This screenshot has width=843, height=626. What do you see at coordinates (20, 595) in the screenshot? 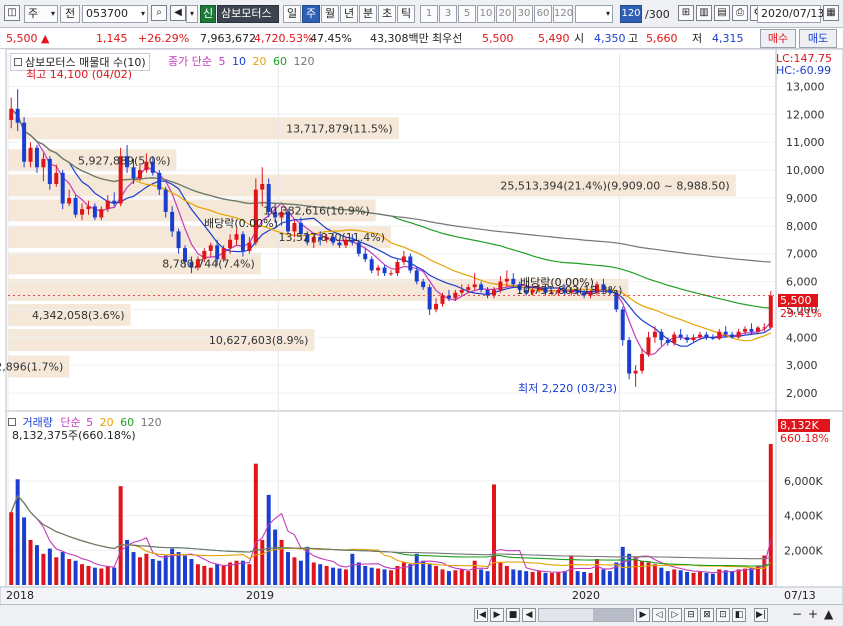
I see `x-label-2018: 2018` at bounding box center [20, 595].